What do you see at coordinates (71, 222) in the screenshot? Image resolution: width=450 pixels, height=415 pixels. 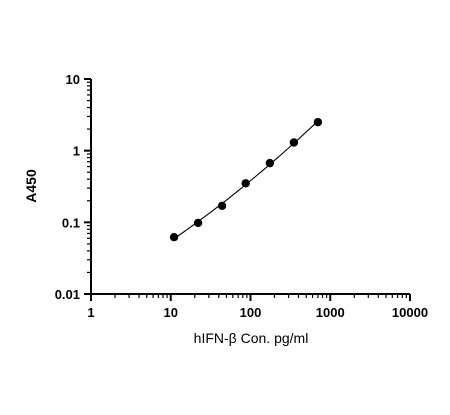 I see `y-tick-label: 0.1` at bounding box center [71, 222].